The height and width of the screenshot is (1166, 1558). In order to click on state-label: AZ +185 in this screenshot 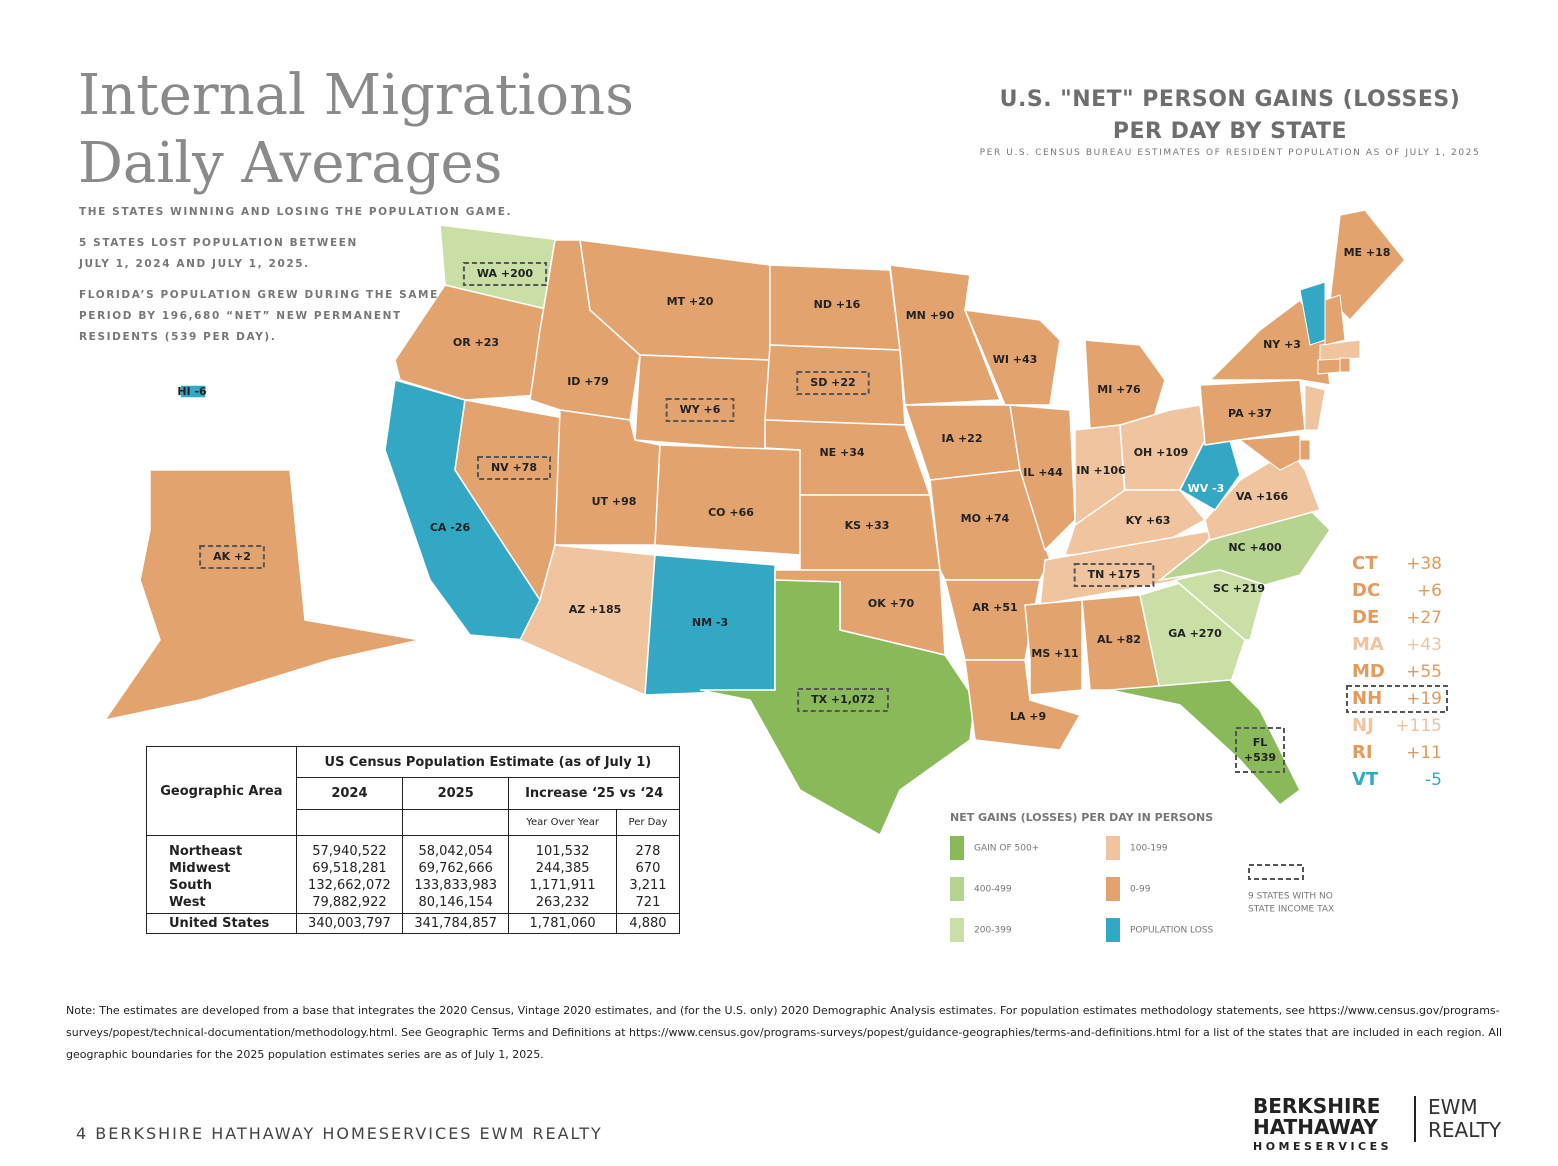, I will do `click(595, 609)`.